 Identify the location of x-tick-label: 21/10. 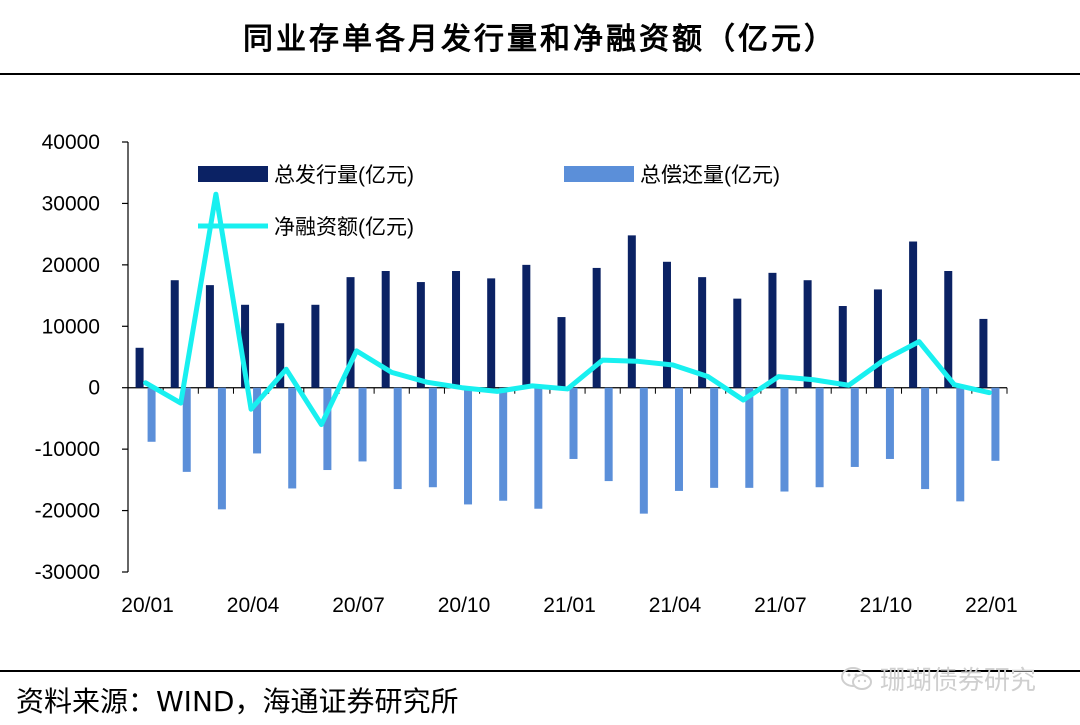
(886, 605).